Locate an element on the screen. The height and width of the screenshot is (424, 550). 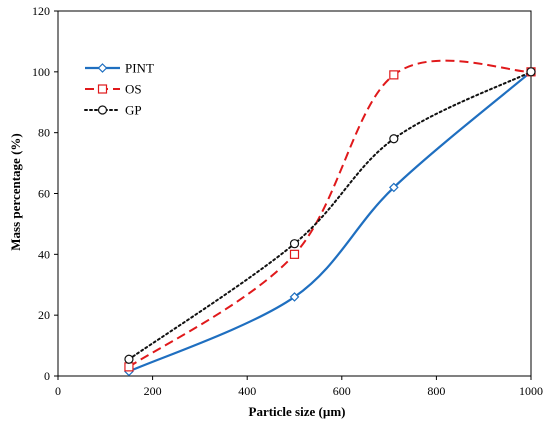
x-tick-label: 0 is located at coordinates (58, 391).